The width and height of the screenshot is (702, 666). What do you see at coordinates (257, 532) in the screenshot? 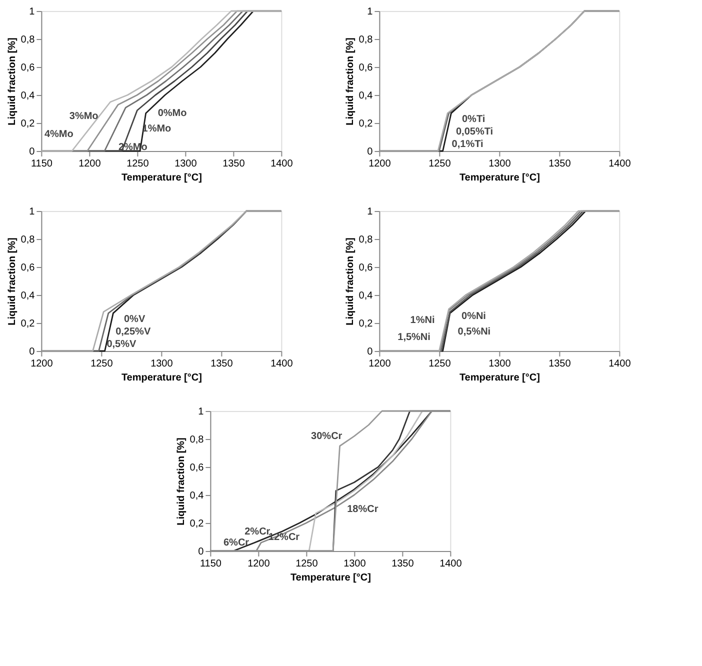
I see `annotation: 2%Cr` at bounding box center [257, 532].